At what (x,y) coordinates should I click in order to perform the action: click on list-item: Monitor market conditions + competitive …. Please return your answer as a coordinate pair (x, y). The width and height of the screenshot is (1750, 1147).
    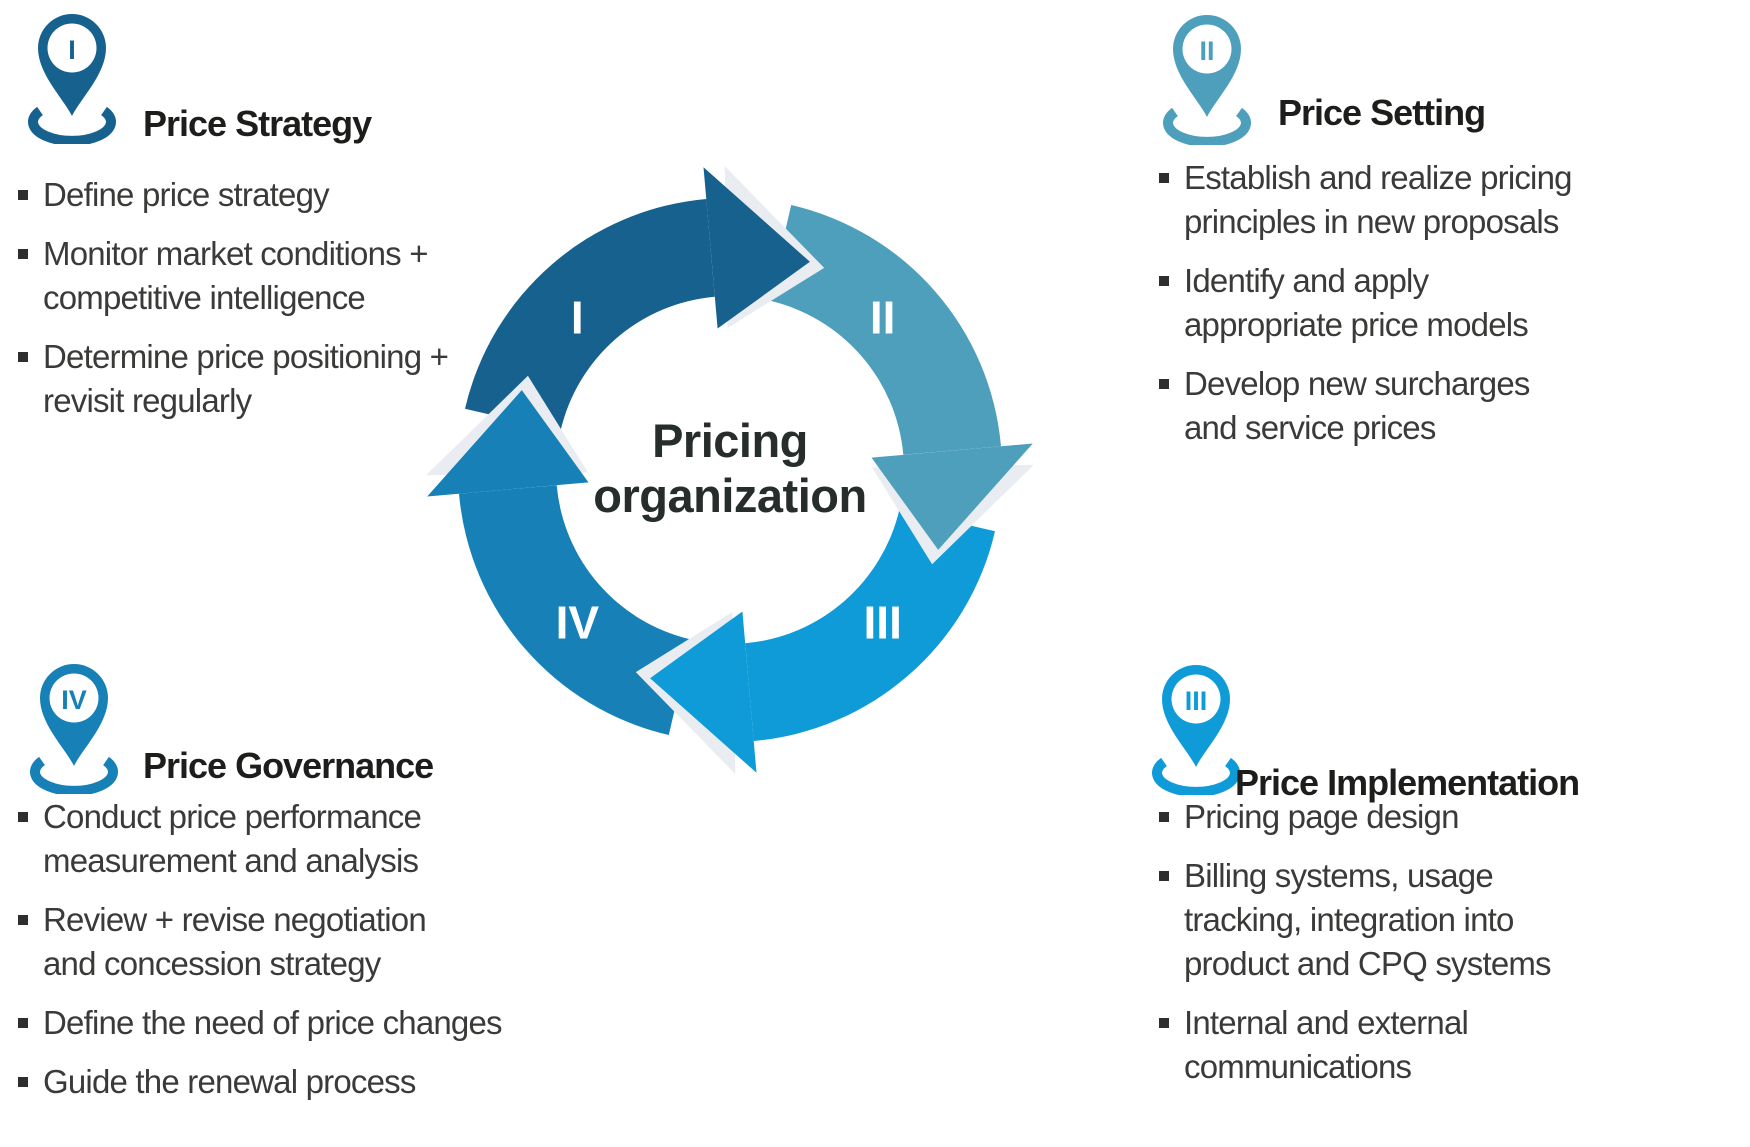
    Looking at the image, I should click on (276, 276).